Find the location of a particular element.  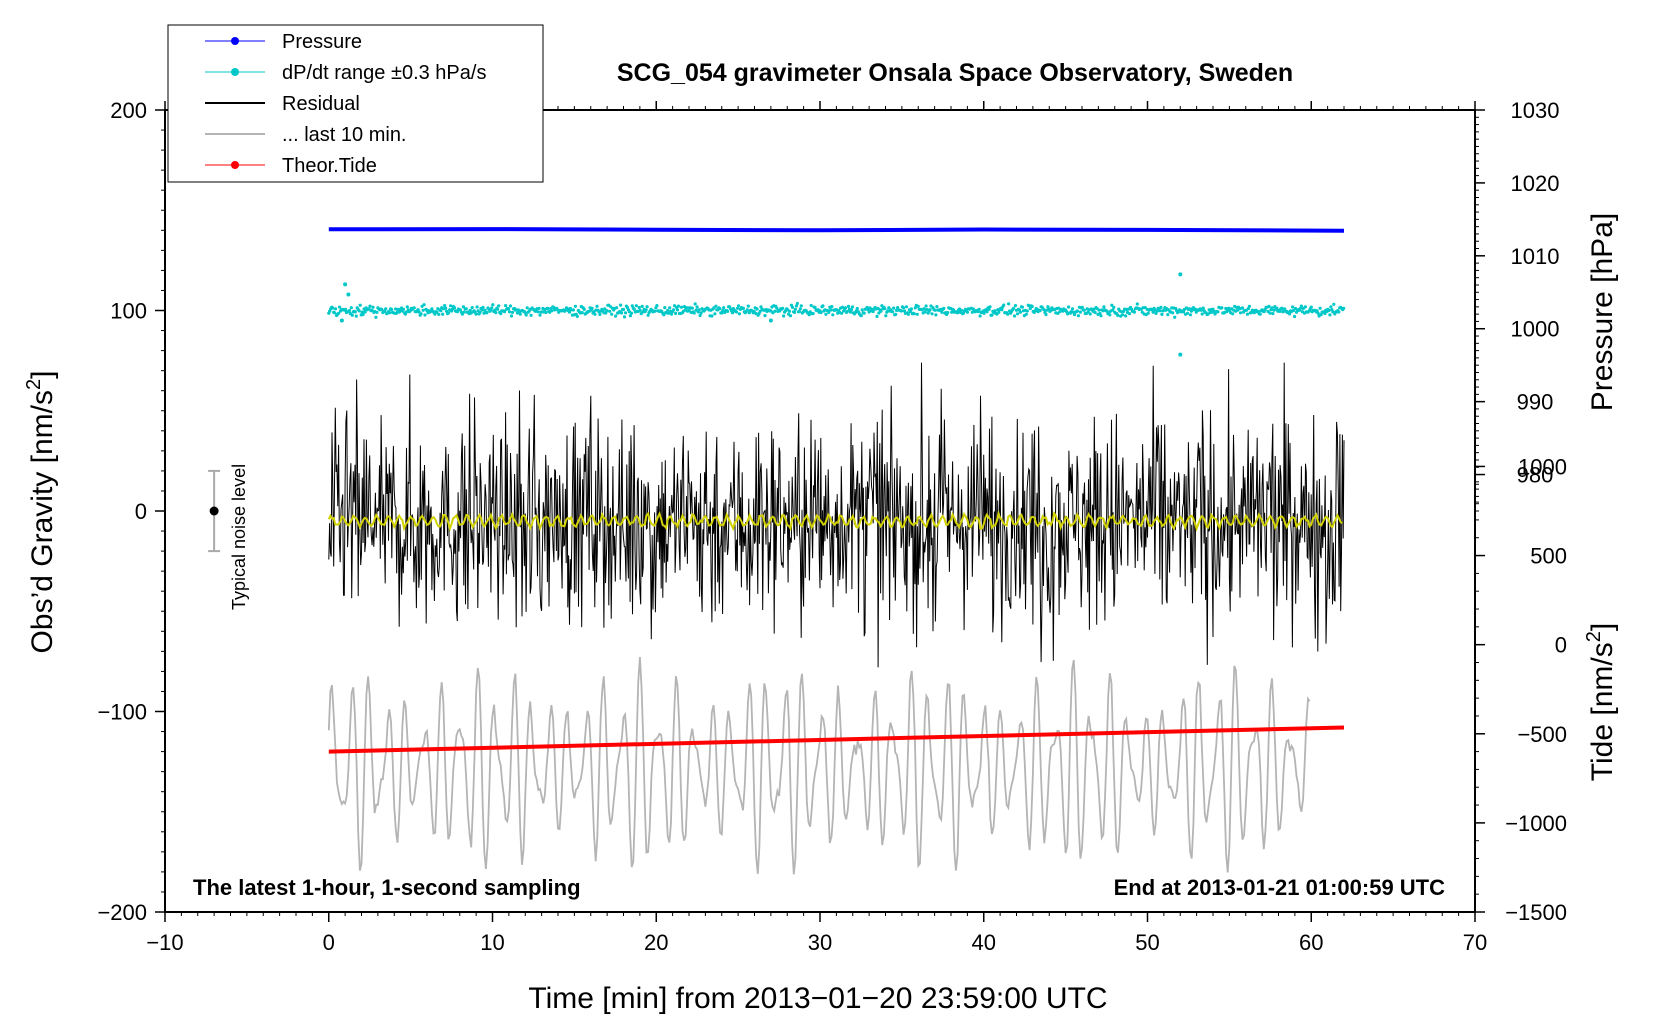

left-tick-label: −200 is located at coordinates (122, 912).